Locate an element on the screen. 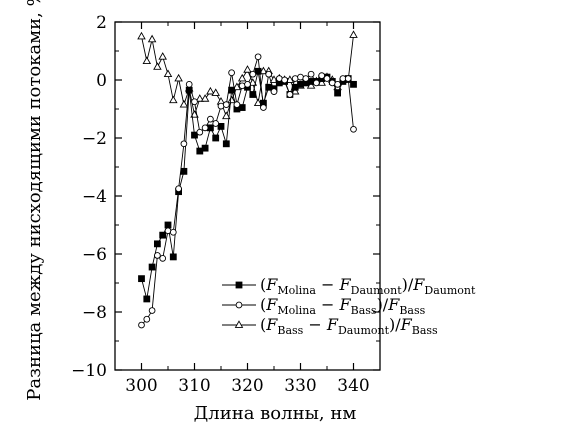 The height and width of the screenshot is (432, 577). x-tick-label: 340 is located at coordinates (353, 386).